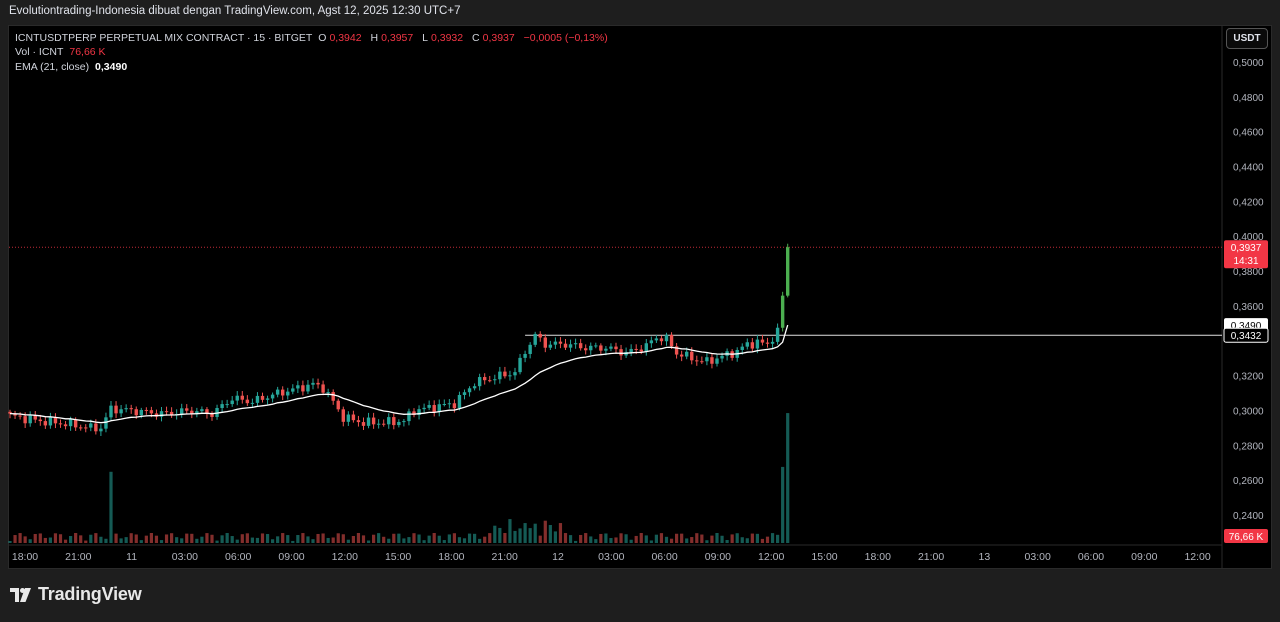 The image size is (1280, 622). I want to click on x-tick-label: 03:00, so click(185, 557).